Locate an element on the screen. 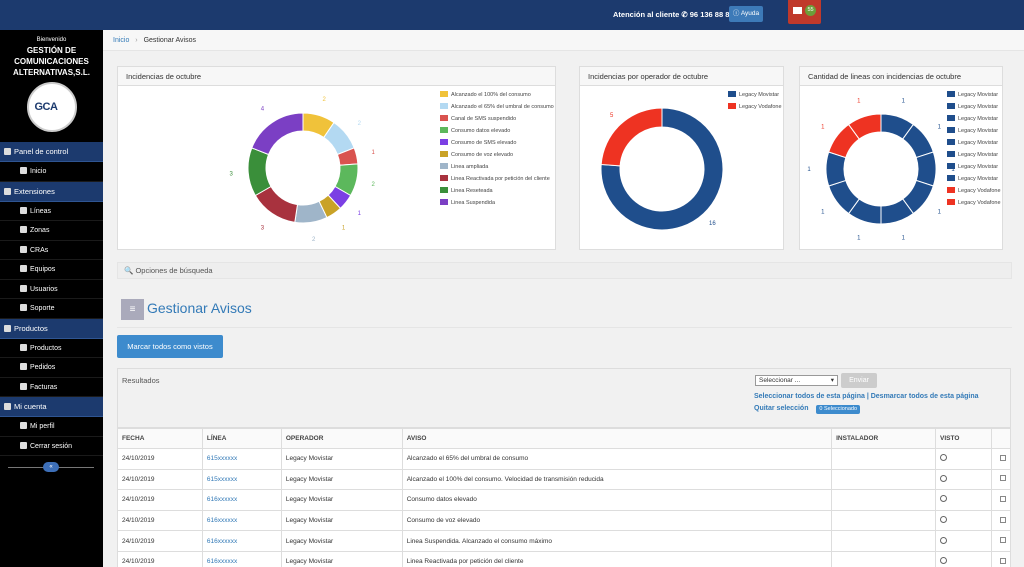  column-header-linea: LÍNEA is located at coordinates (241, 438).